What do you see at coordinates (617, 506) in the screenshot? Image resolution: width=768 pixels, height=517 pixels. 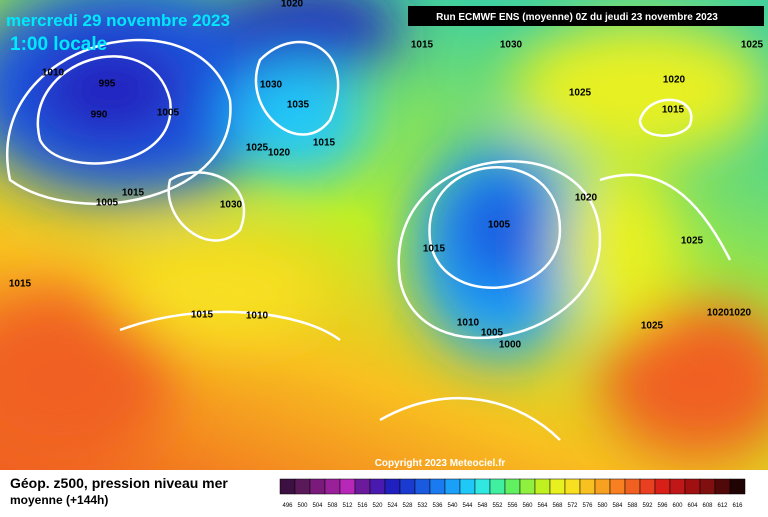 I see `scale-label: 584` at bounding box center [617, 506].